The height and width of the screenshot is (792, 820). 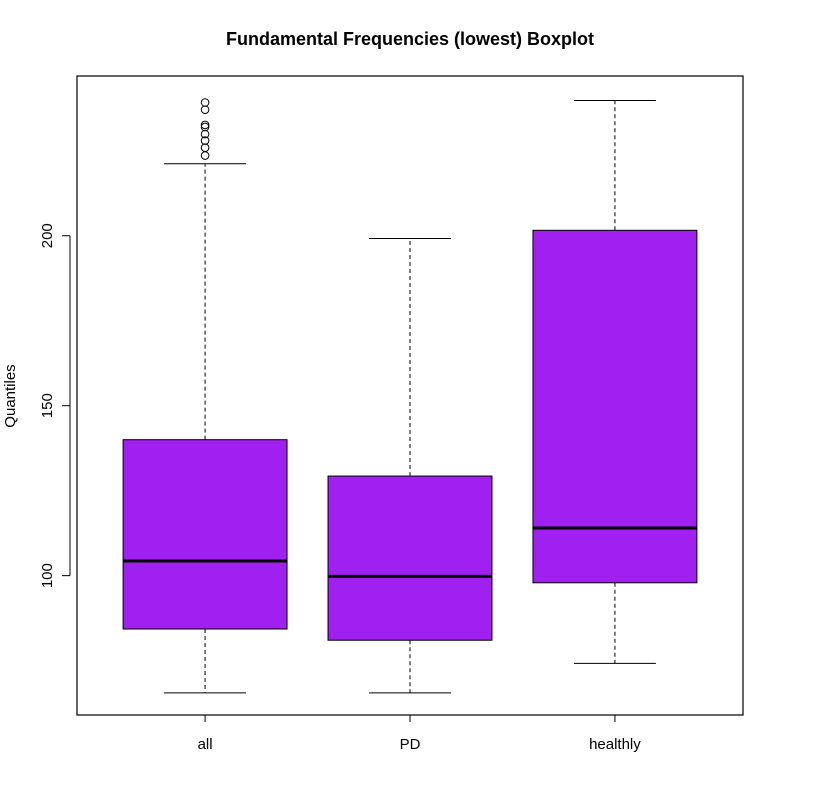 I want to click on y-tick-label: 200, so click(x=47, y=235).